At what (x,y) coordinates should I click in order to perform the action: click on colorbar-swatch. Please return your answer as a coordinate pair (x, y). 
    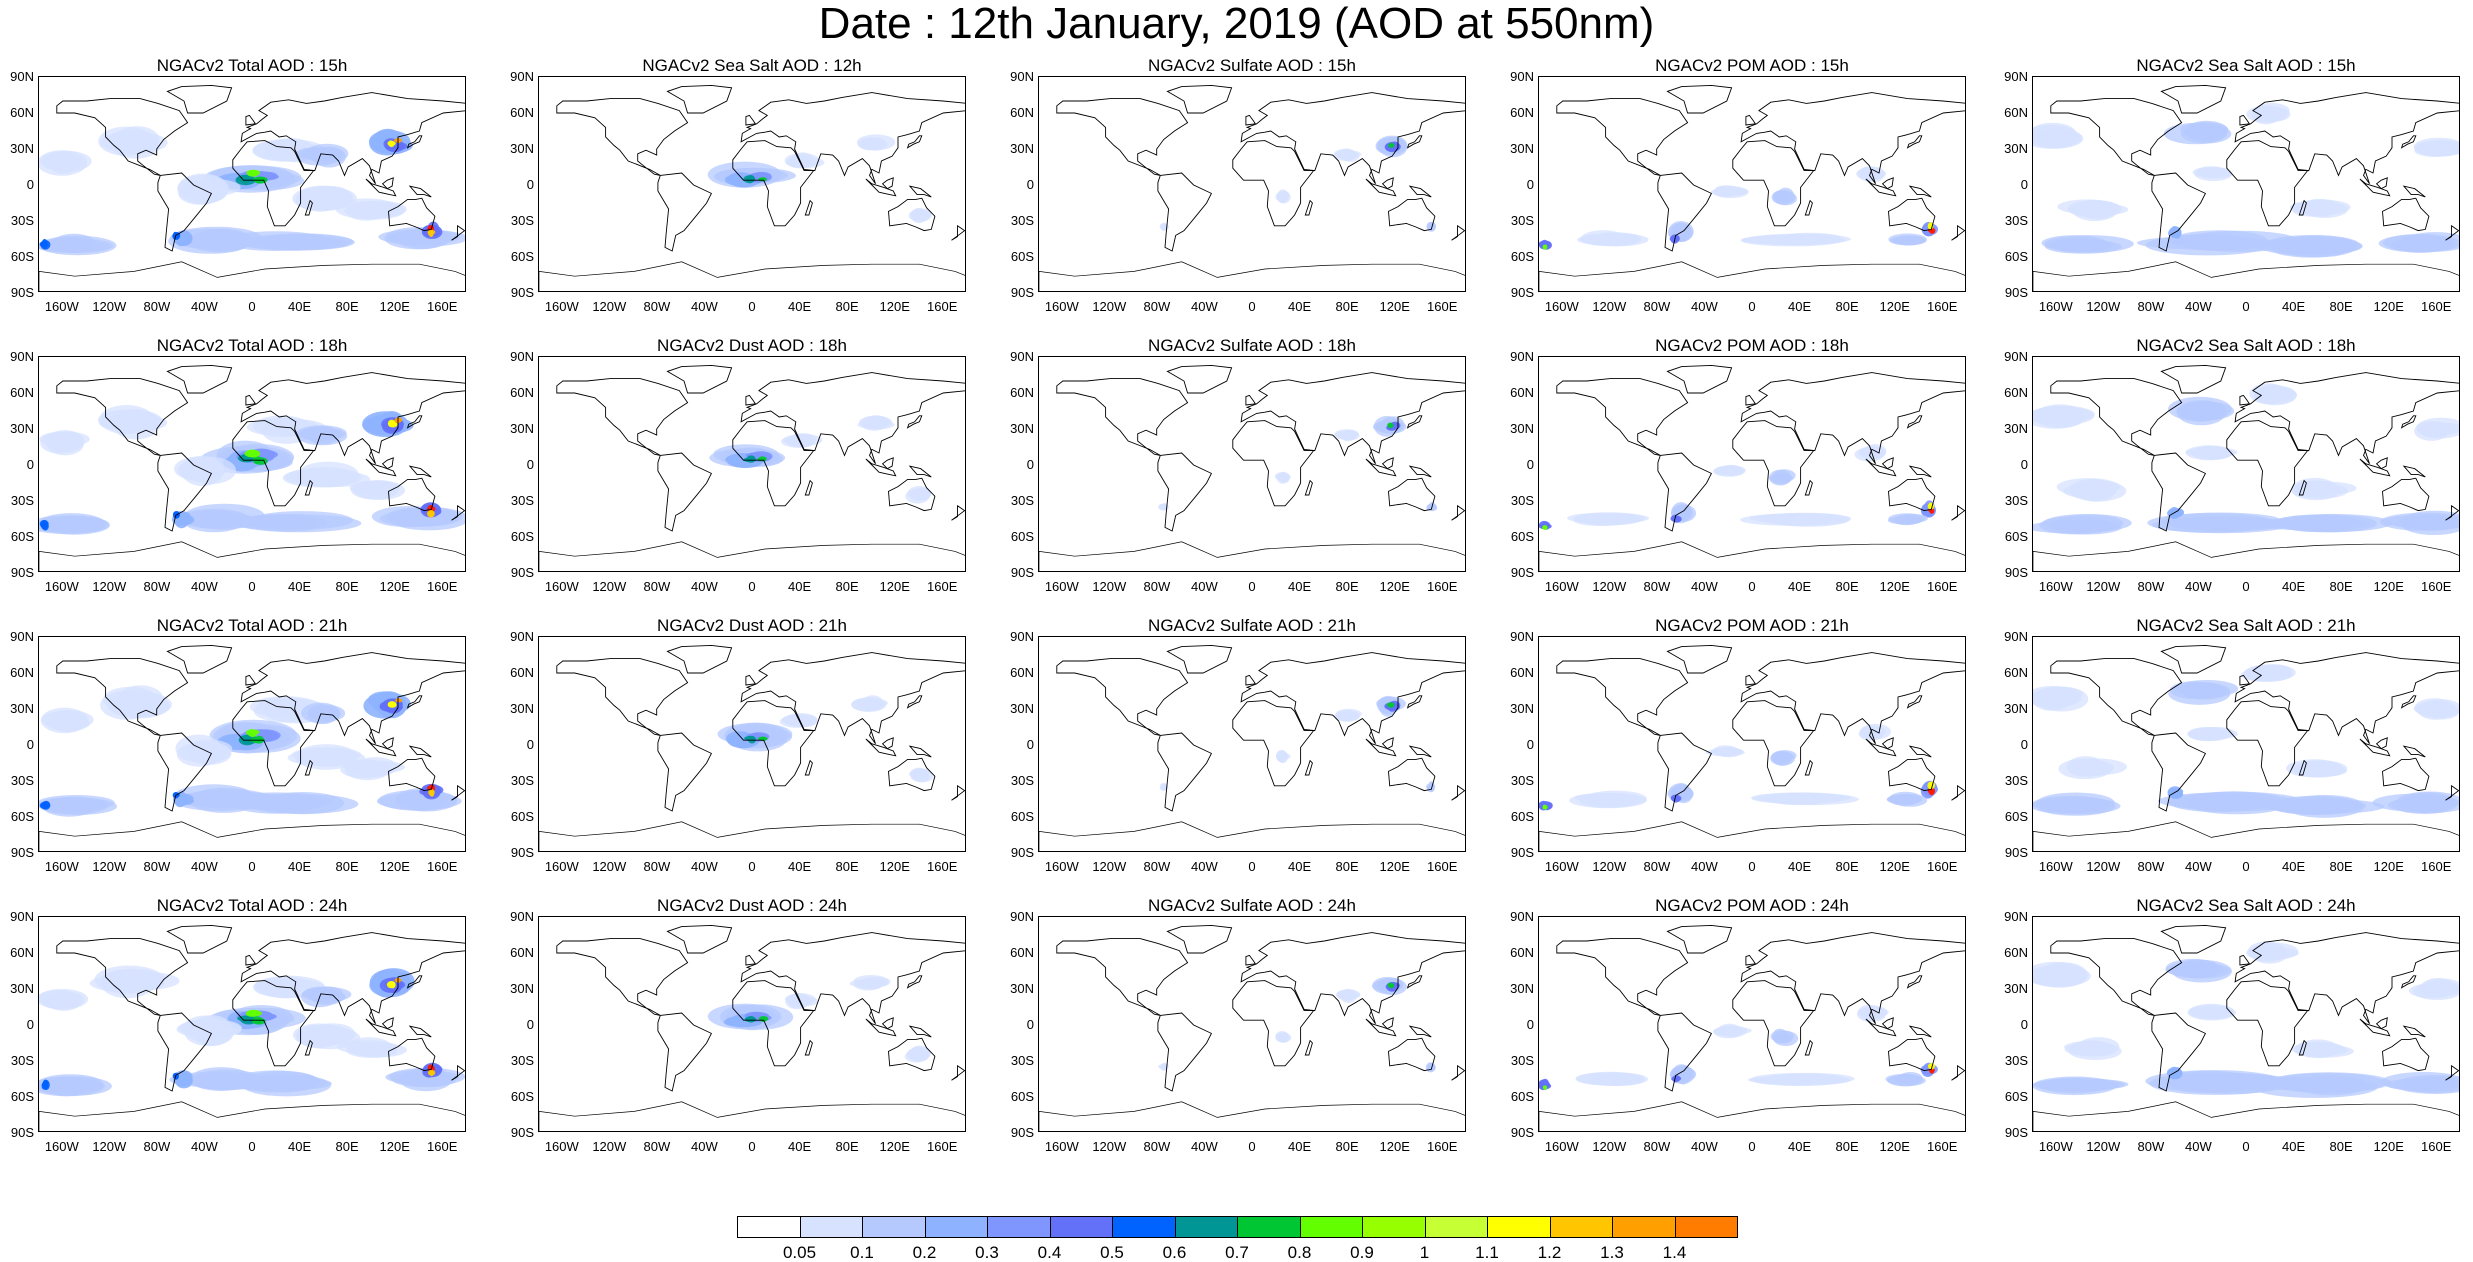
    Looking at the image, I should click on (1081, 1227).